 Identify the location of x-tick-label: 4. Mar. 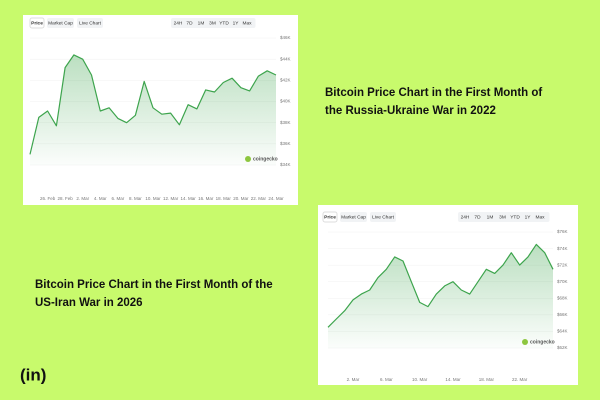
(100, 198).